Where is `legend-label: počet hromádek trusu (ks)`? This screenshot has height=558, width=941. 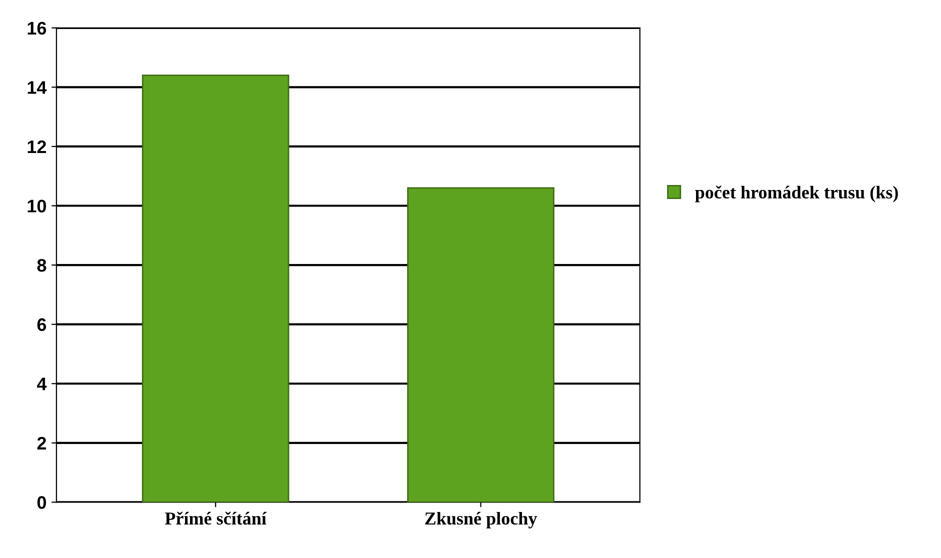
legend-label: počet hromádek trusu (ks) is located at coordinates (796, 194).